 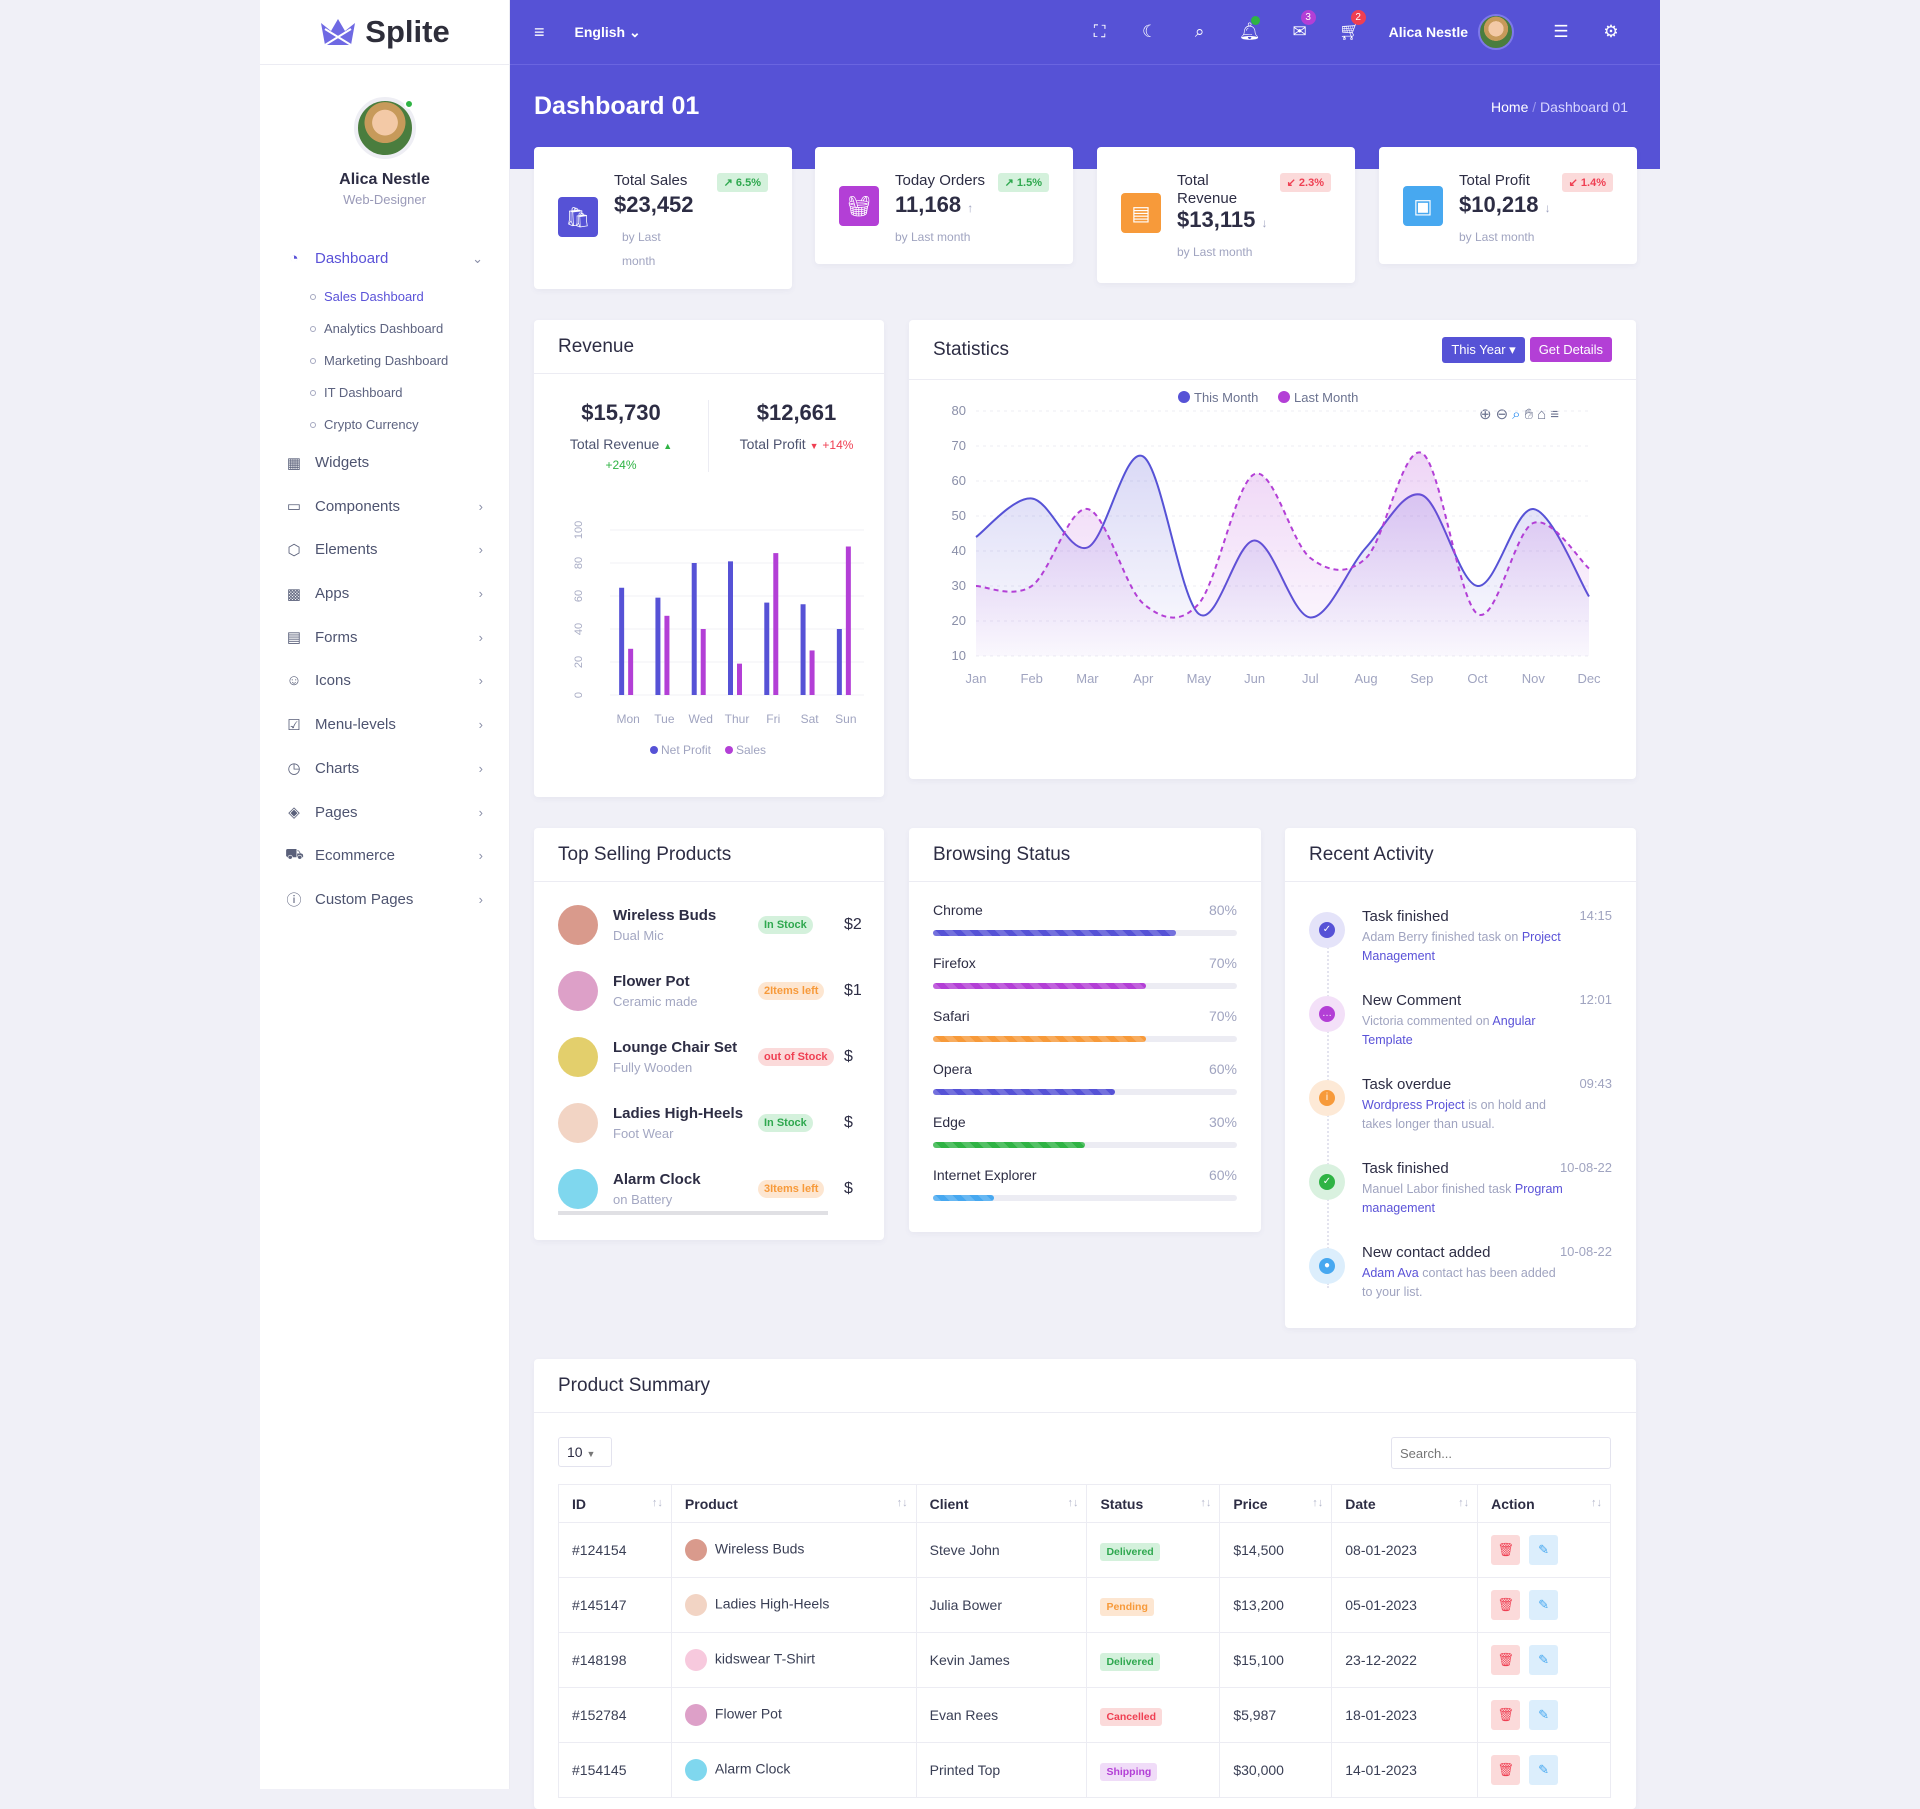 What do you see at coordinates (384, 361) in the screenshot?
I see `sidebar-subitem: Marketing Dashboard` at bounding box center [384, 361].